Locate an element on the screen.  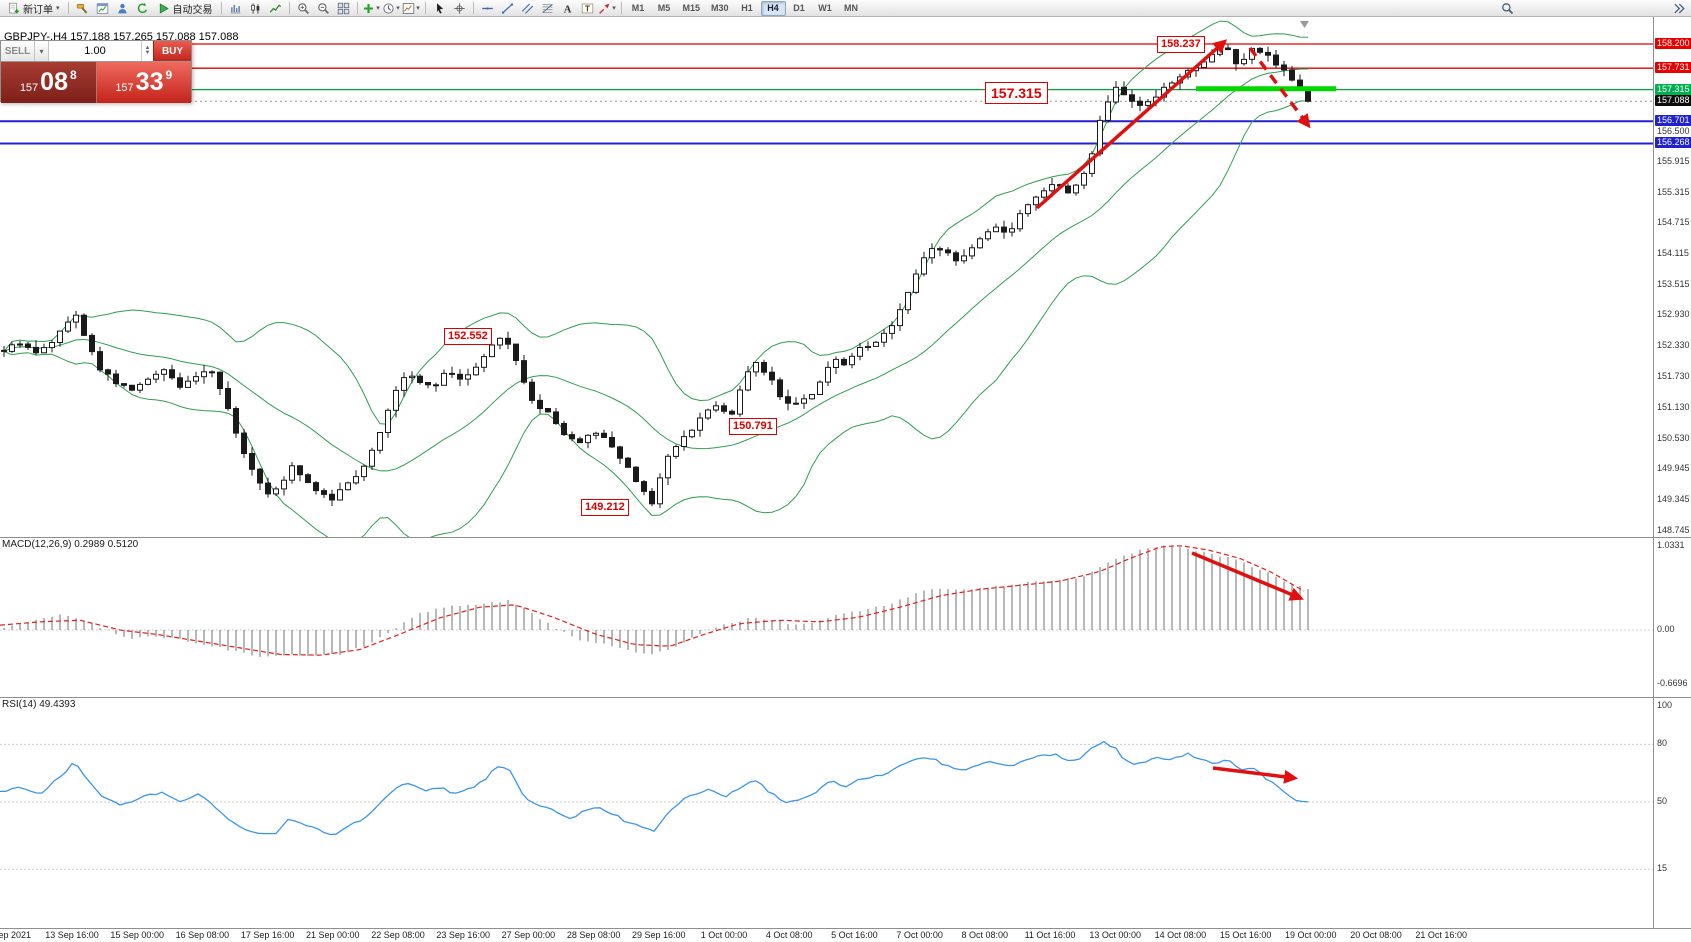
timeframe-d1: D1 is located at coordinates (799, 7).